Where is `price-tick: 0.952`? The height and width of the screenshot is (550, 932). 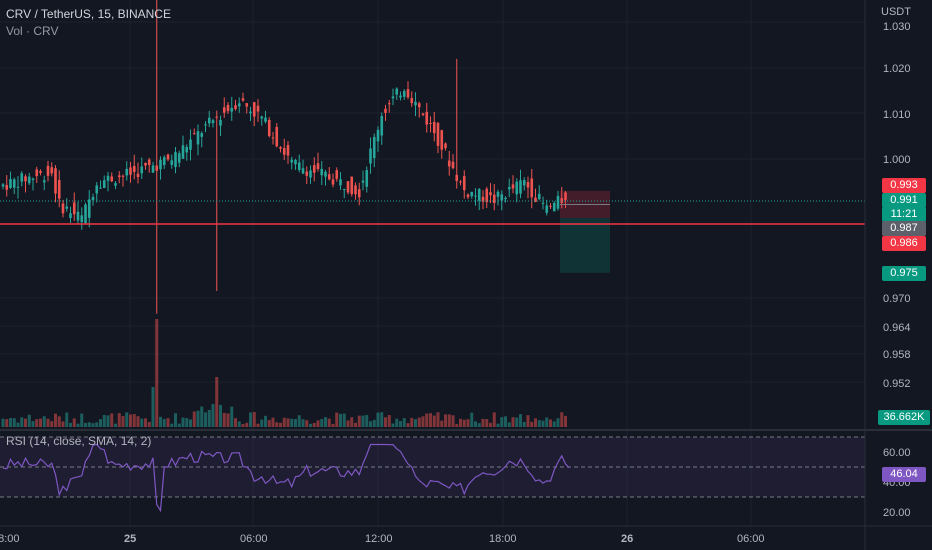
price-tick: 0.952 is located at coordinates (897, 384).